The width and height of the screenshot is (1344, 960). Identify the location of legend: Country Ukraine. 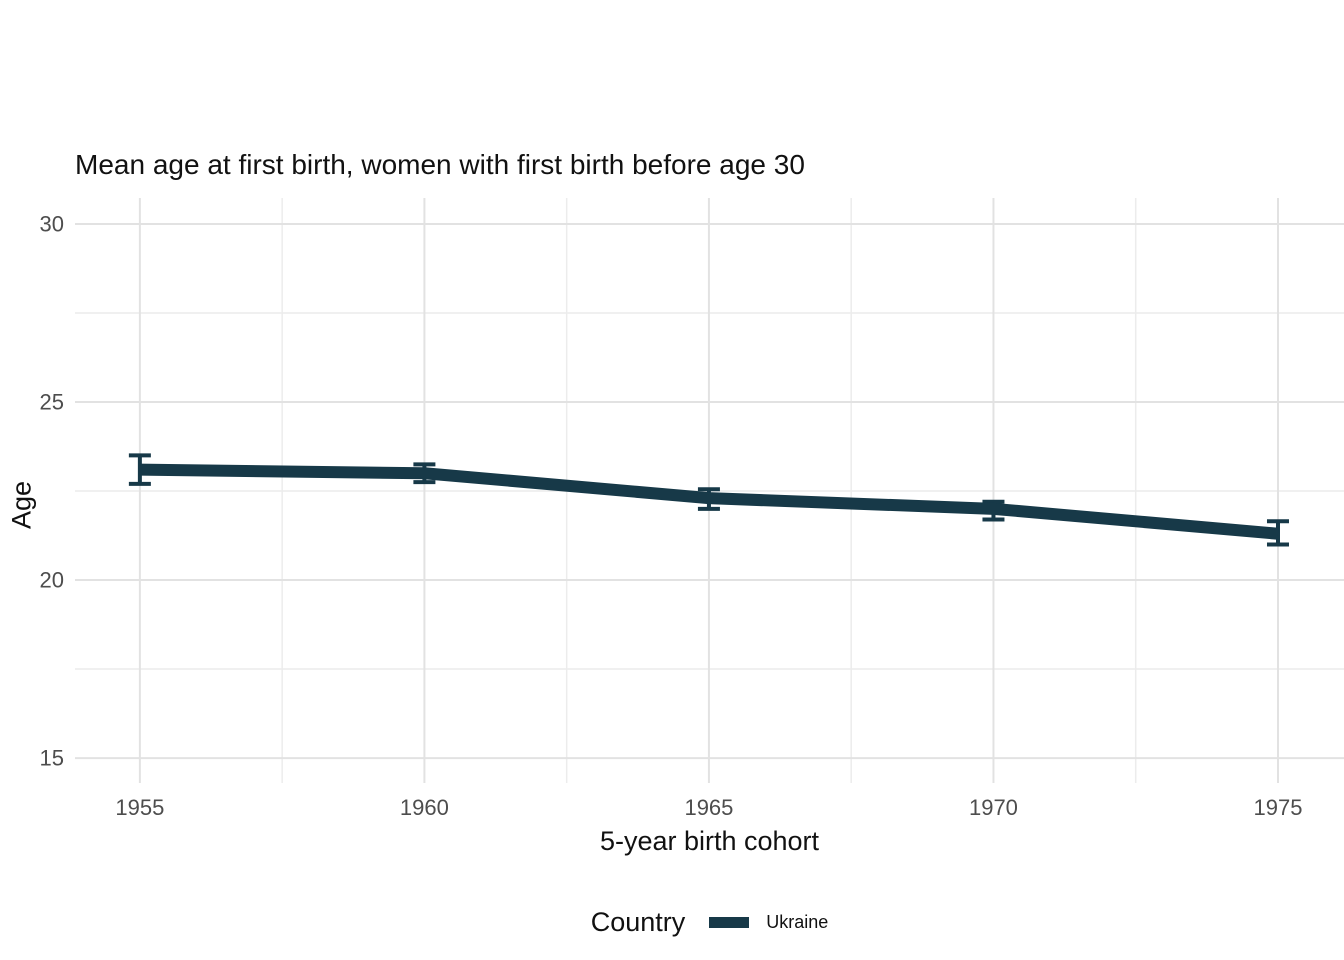
(709, 922).